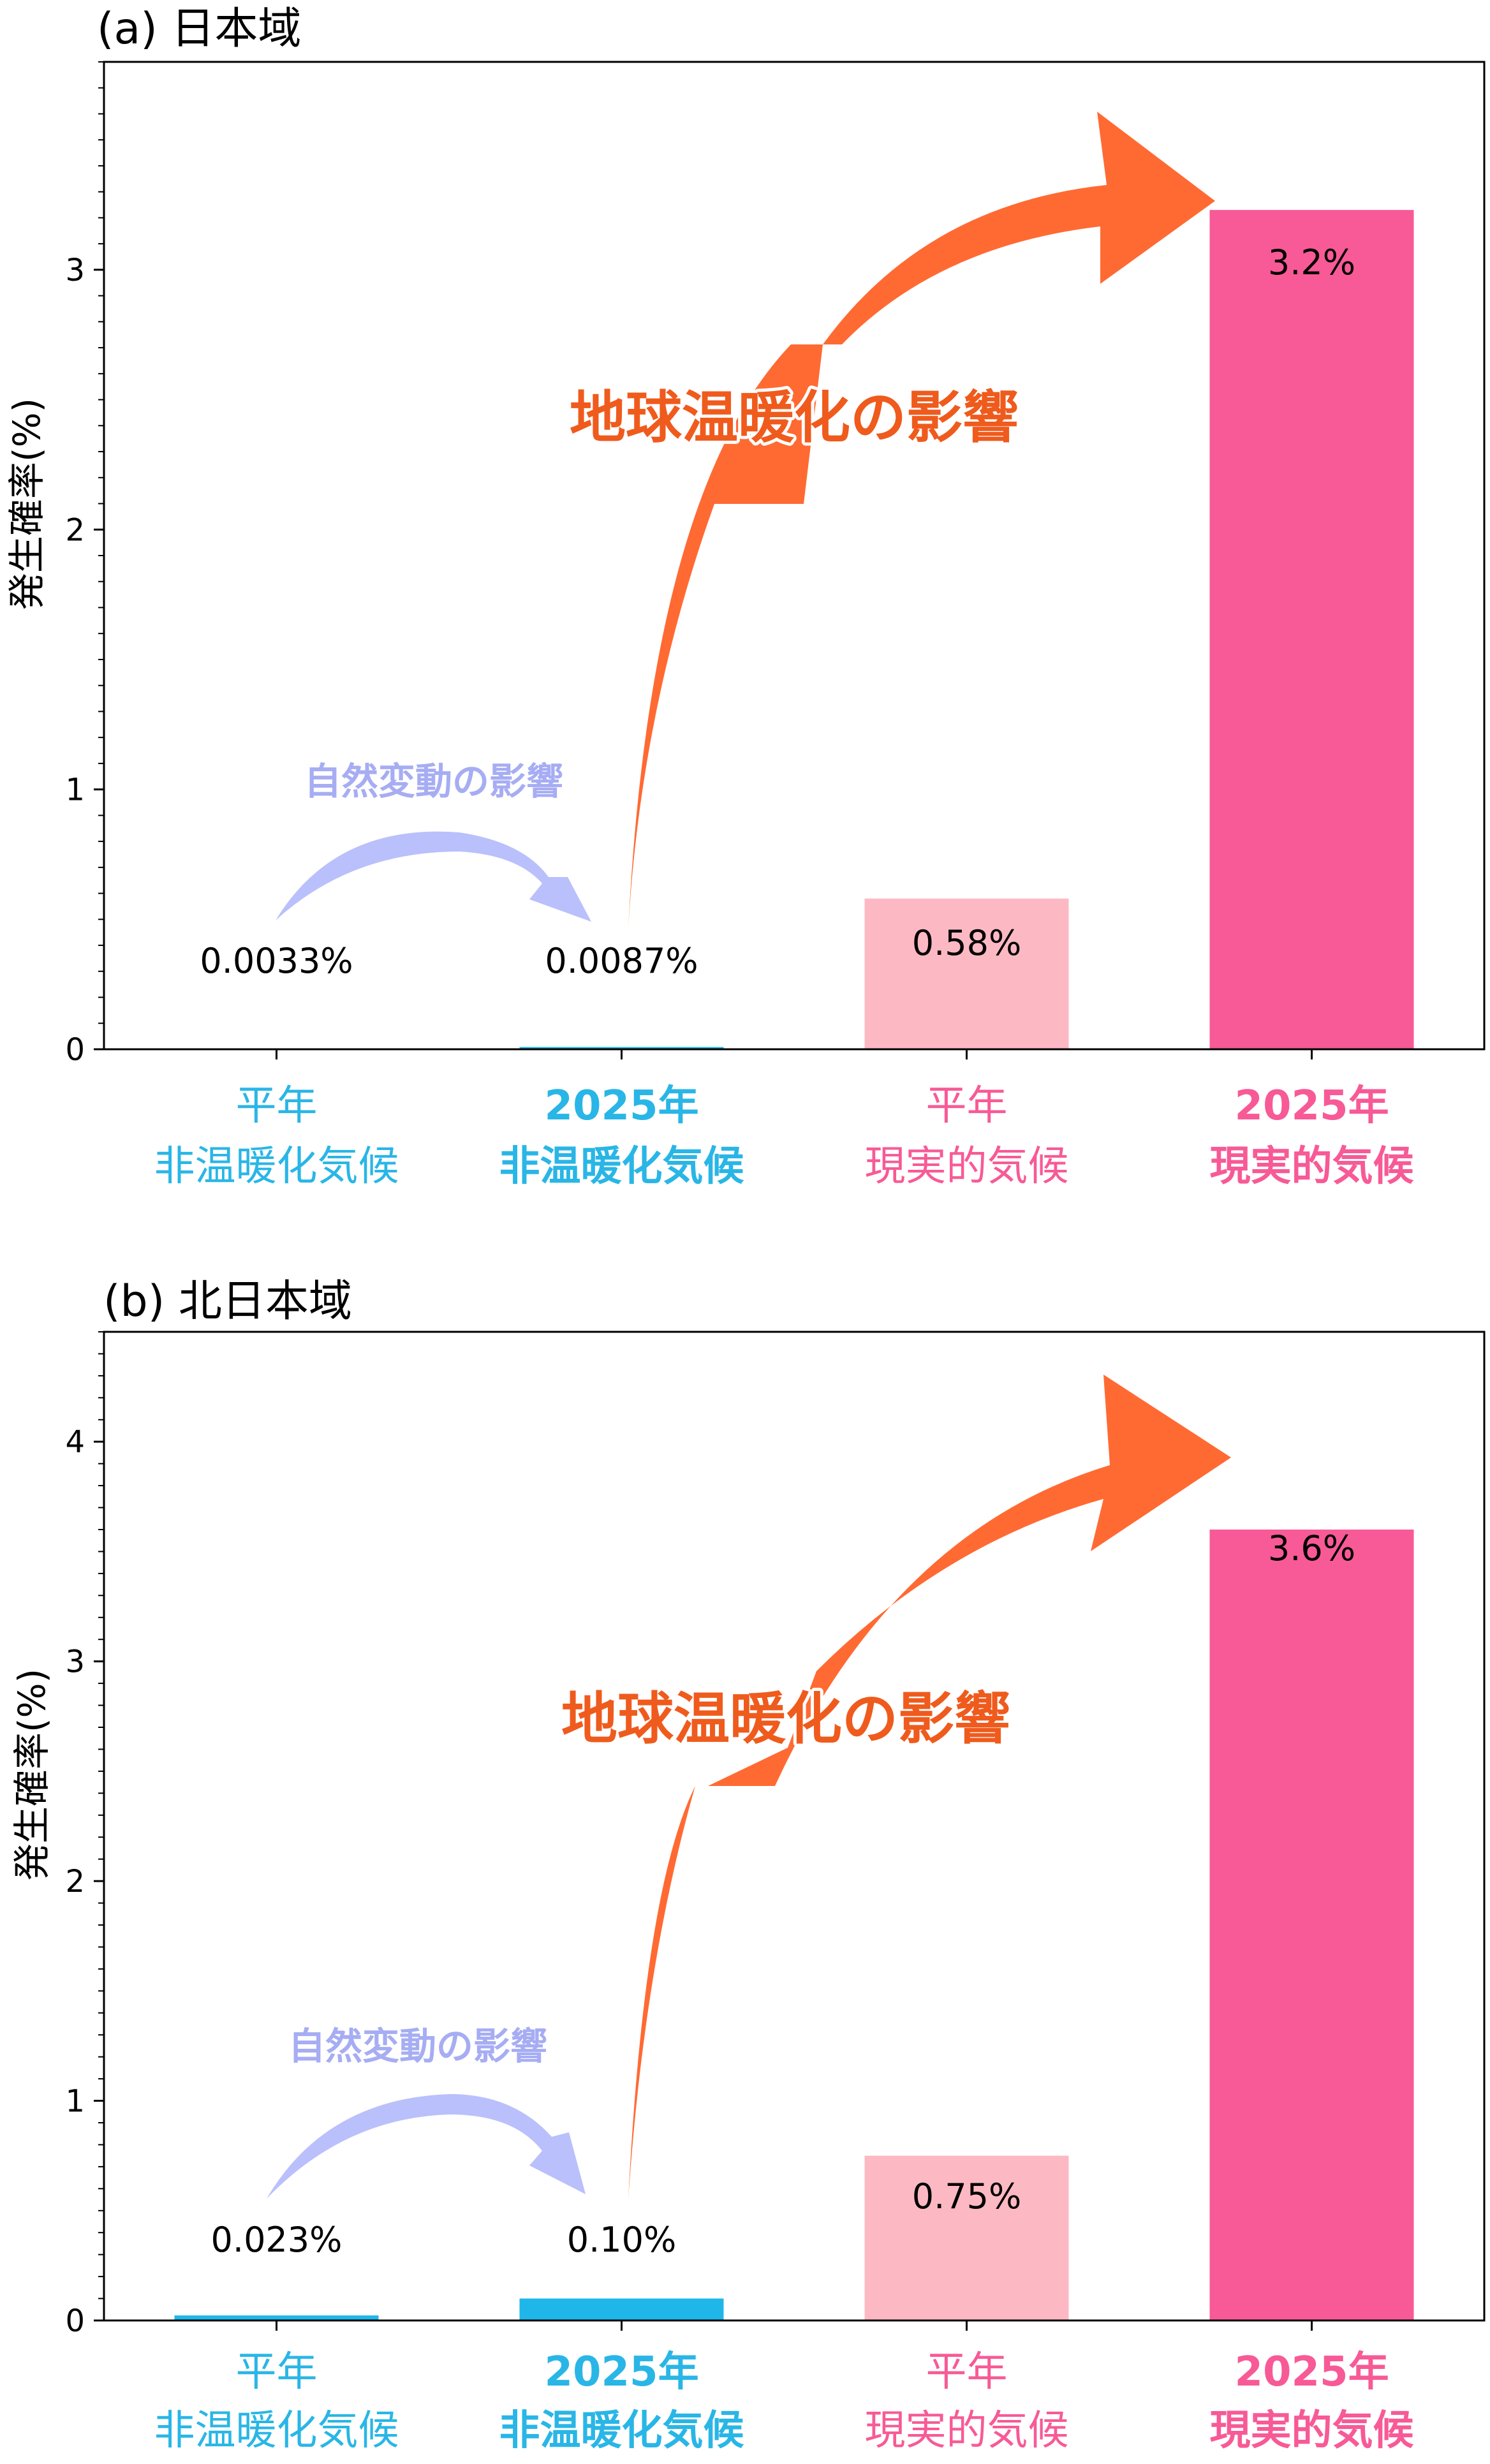 The height and width of the screenshot is (2464, 1490). What do you see at coordinates (1311, 262) in the screenshot?
I see `data-label: 3.2%` at bounding box center [1311, 262].